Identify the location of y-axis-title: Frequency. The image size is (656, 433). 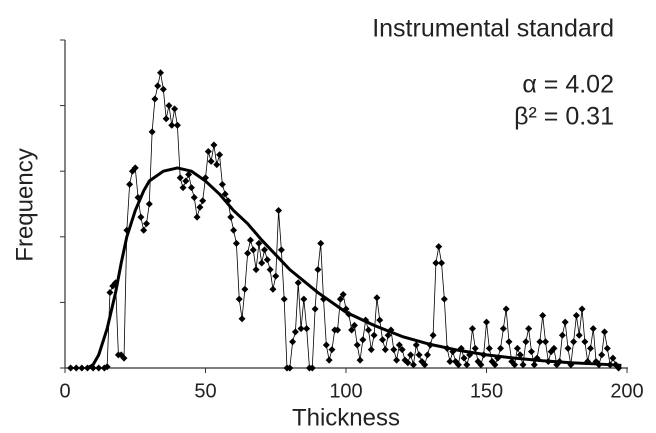
(24, 204).